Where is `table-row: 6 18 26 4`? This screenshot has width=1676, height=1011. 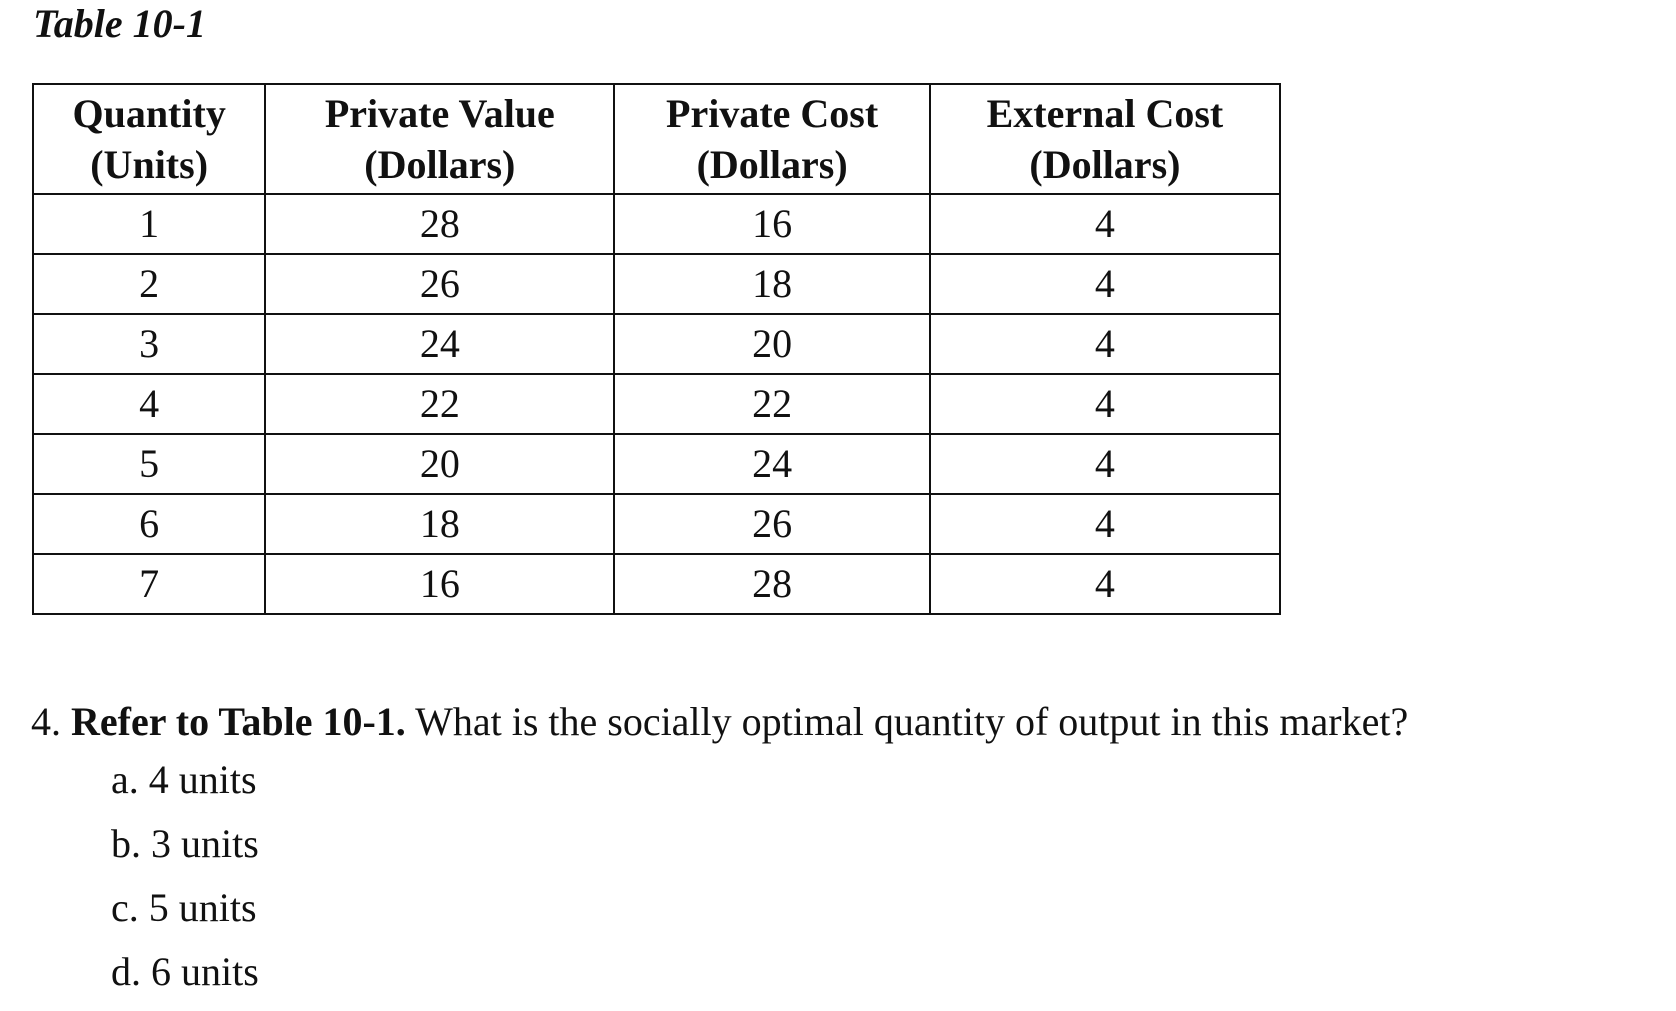 table-row: 6 18 26 4 is located at coordinates (656, 524).